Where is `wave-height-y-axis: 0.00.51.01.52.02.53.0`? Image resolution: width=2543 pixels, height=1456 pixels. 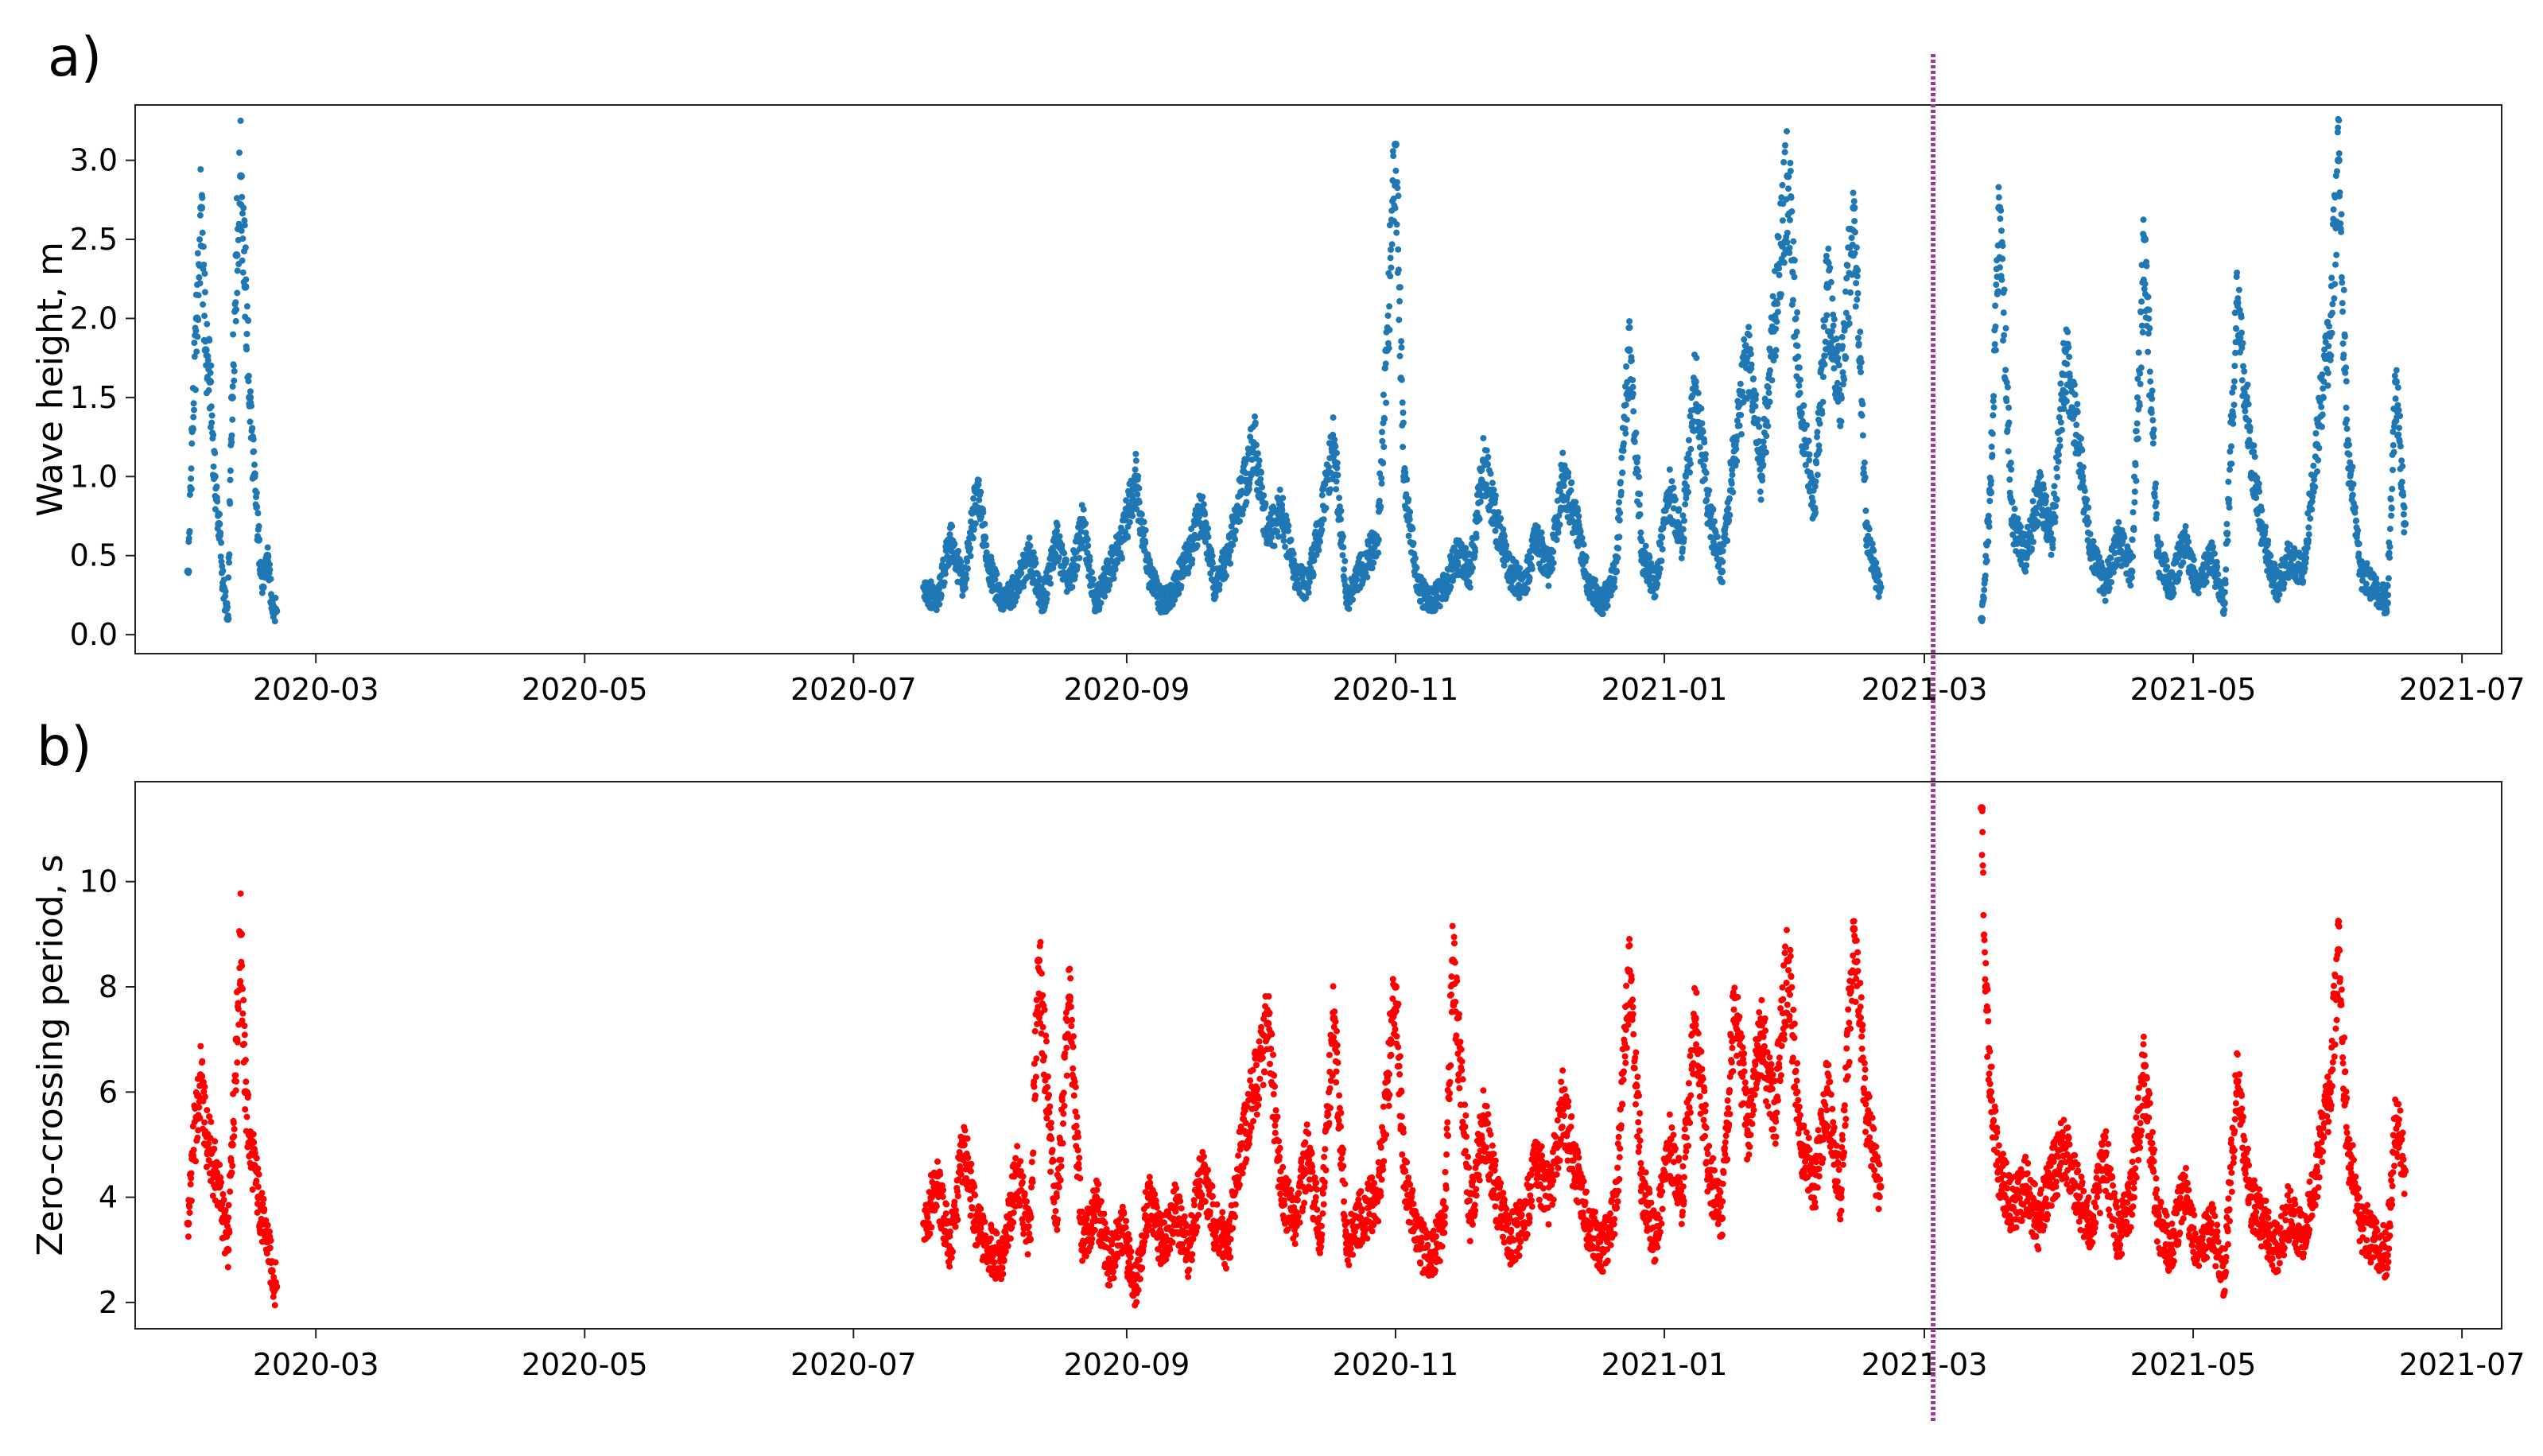
wave-height-y-axis: 0.00.51.01.52.02.53.0 is located at coordinates (103, 397).